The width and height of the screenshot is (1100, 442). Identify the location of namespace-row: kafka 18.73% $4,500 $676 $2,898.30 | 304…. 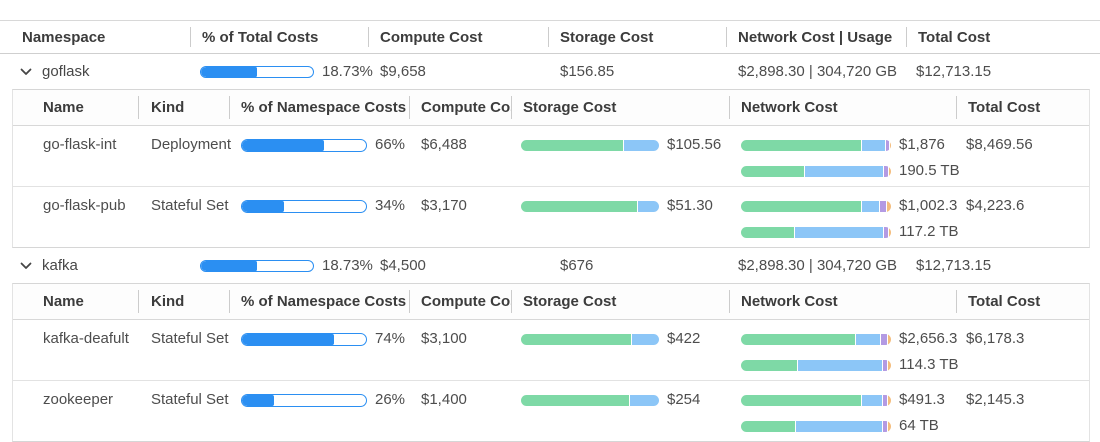
(550, 265).